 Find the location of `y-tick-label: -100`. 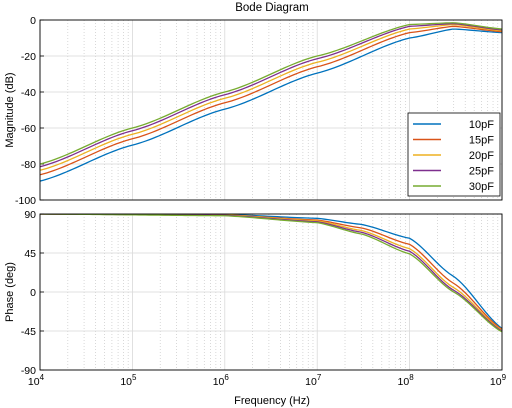

y-tick-label: -100 is located at coordinates (25, 201).